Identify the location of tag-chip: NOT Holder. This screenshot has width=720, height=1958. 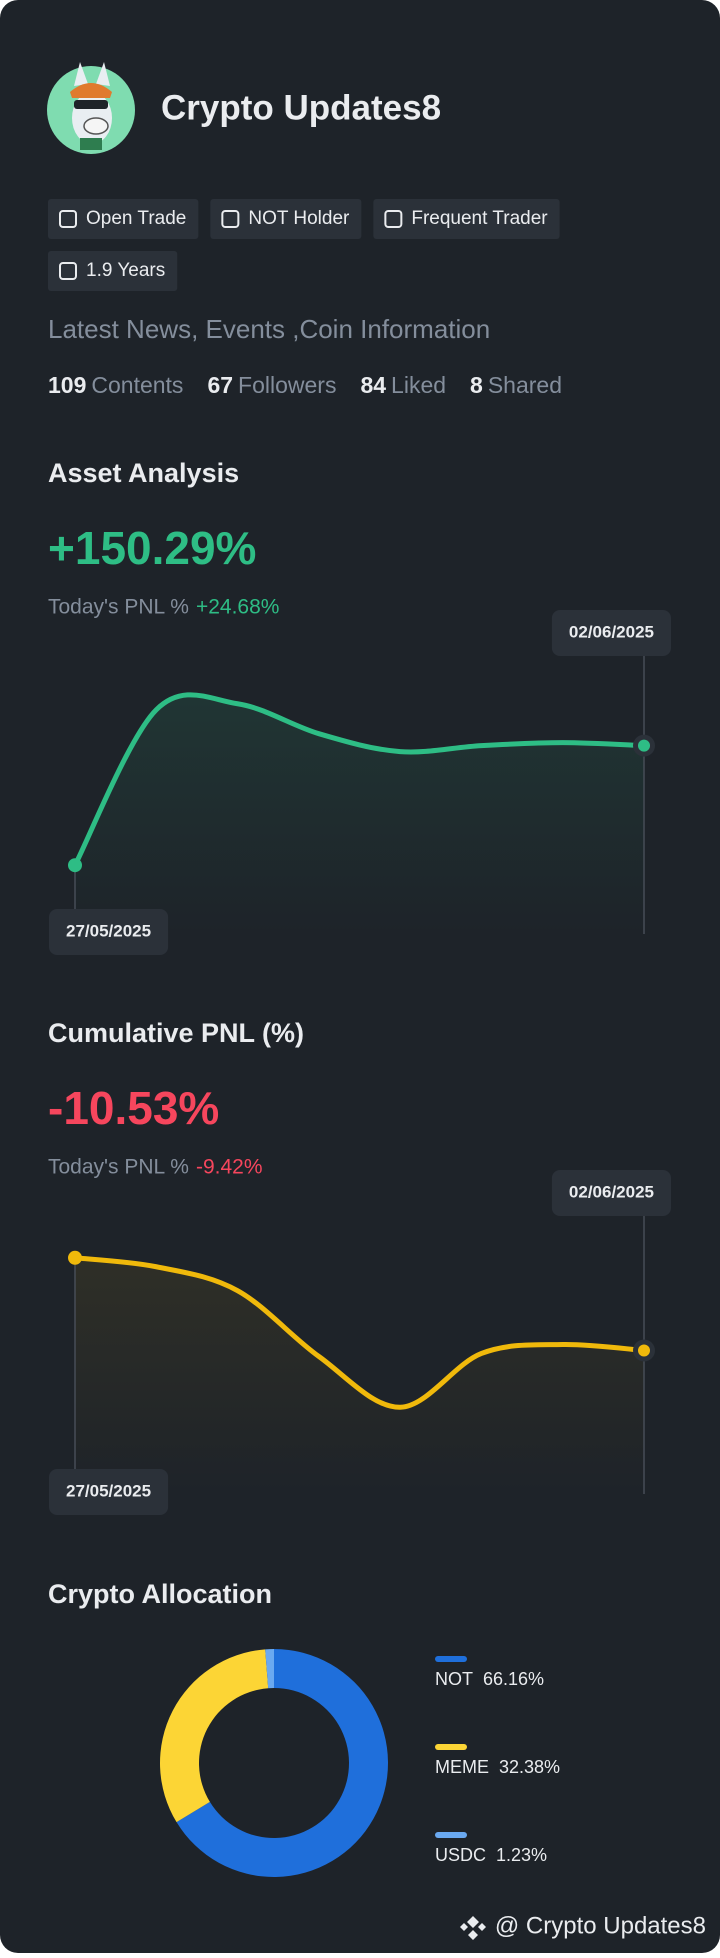
(286, 219).